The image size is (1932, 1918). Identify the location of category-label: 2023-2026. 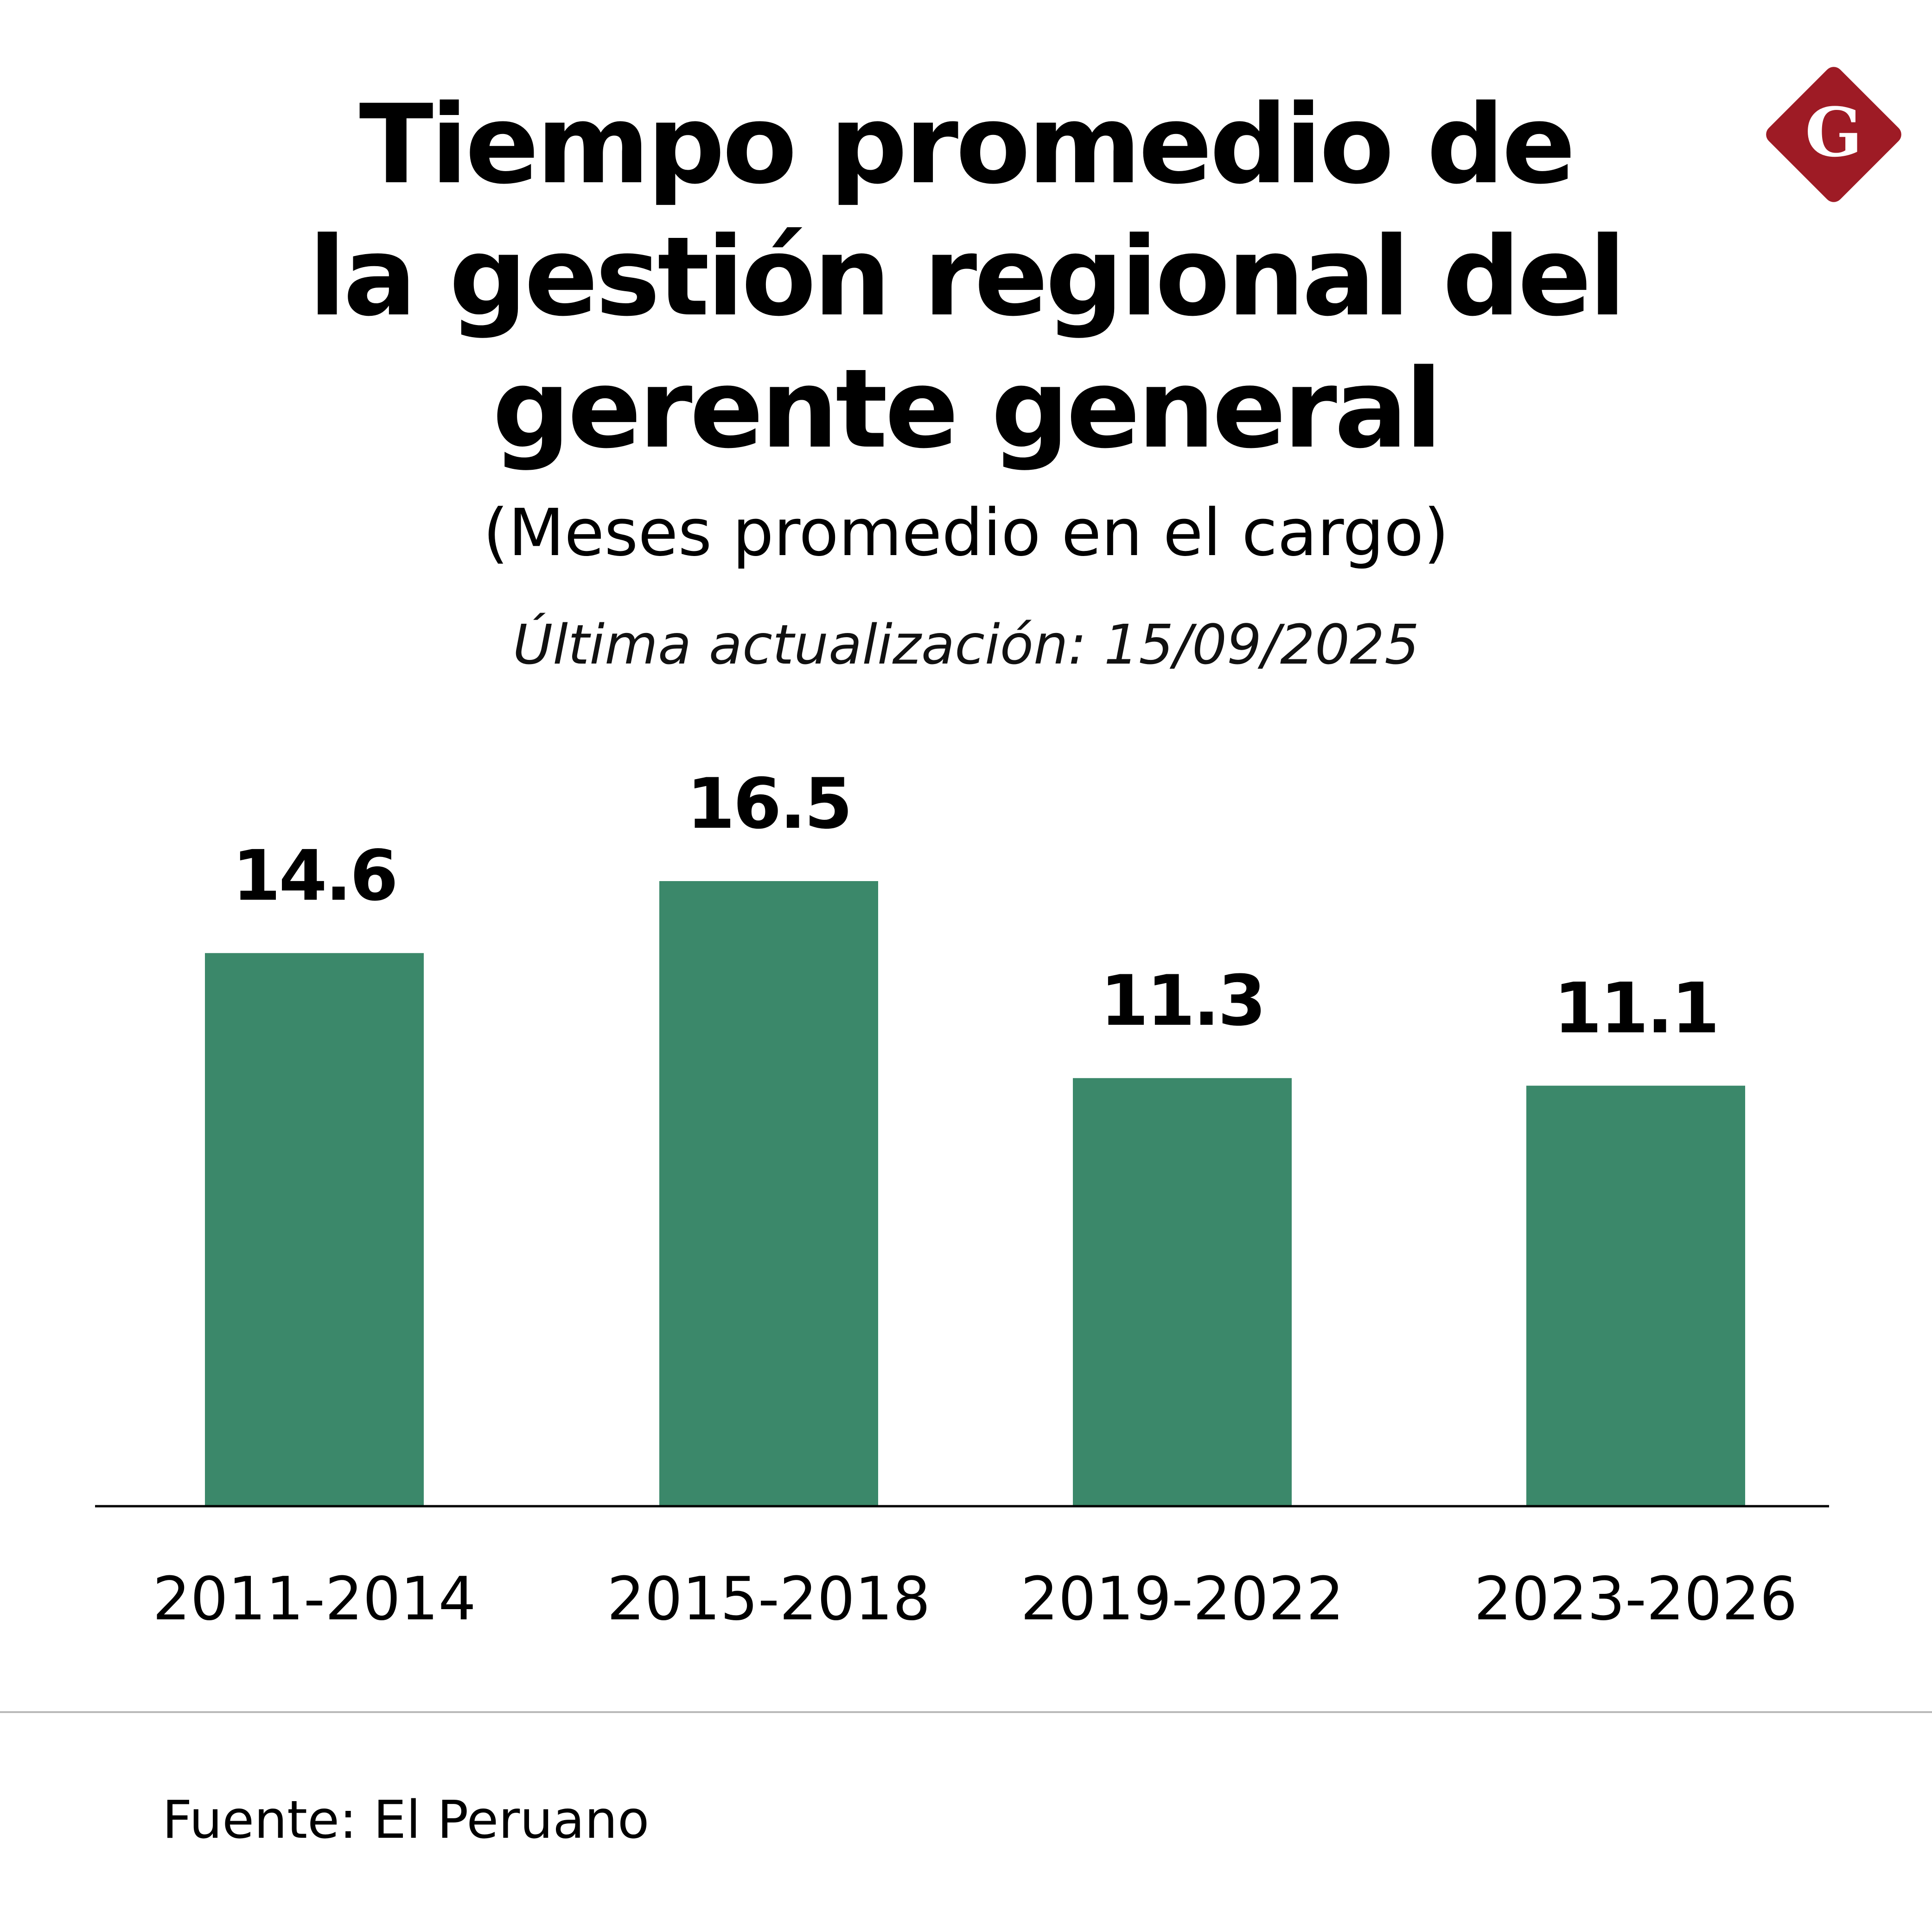
(1636, 1599).